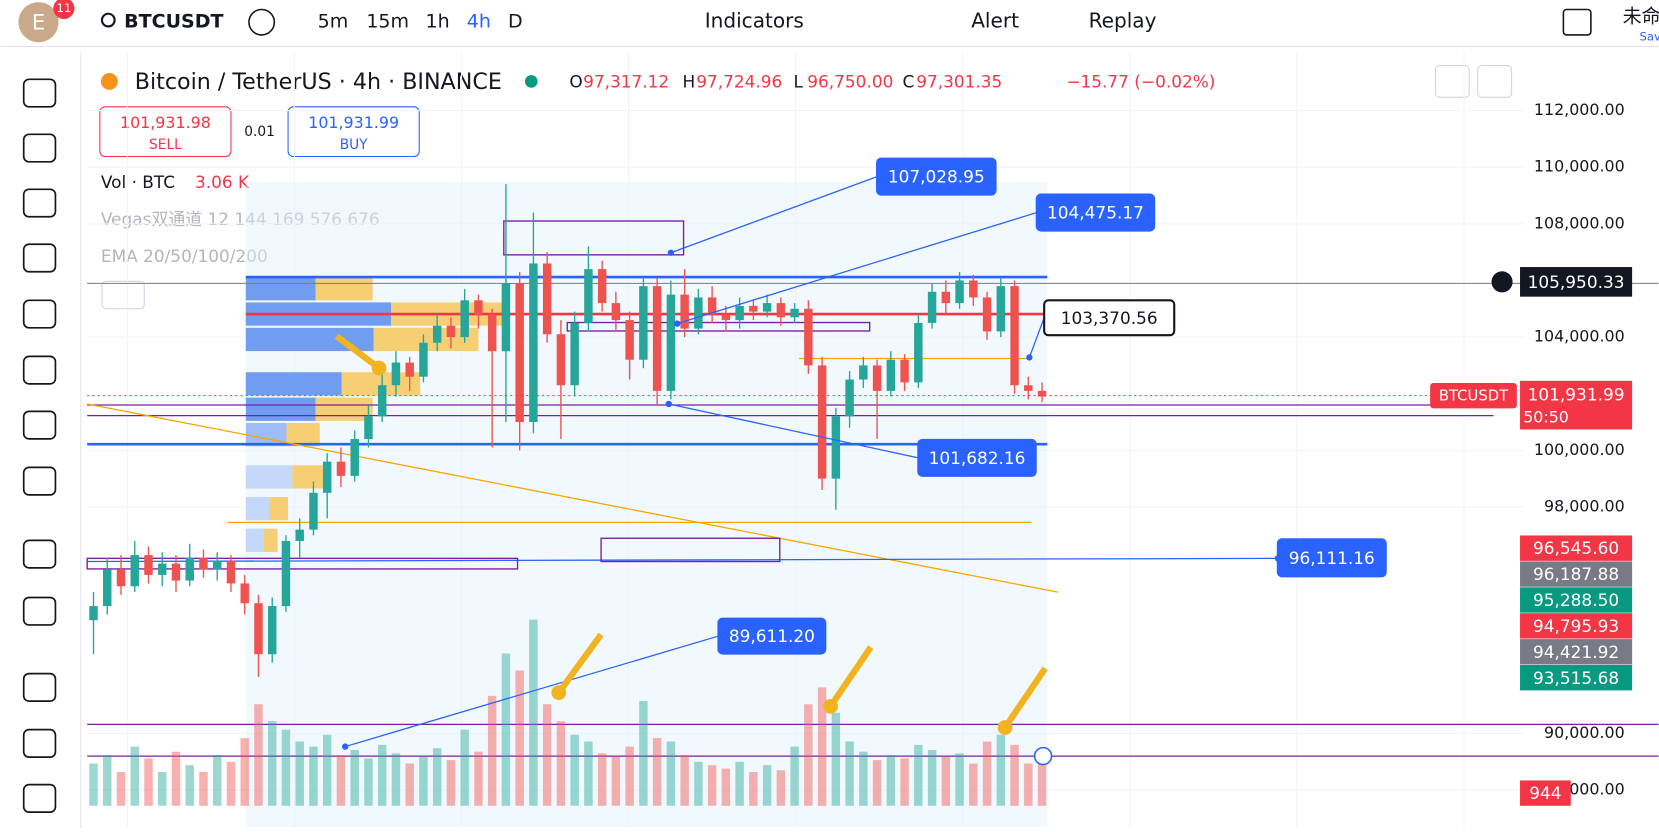  What do you see at coordinates (38, 22) in the screenshot?
I see `avatar` at bounding box center [38, 22].